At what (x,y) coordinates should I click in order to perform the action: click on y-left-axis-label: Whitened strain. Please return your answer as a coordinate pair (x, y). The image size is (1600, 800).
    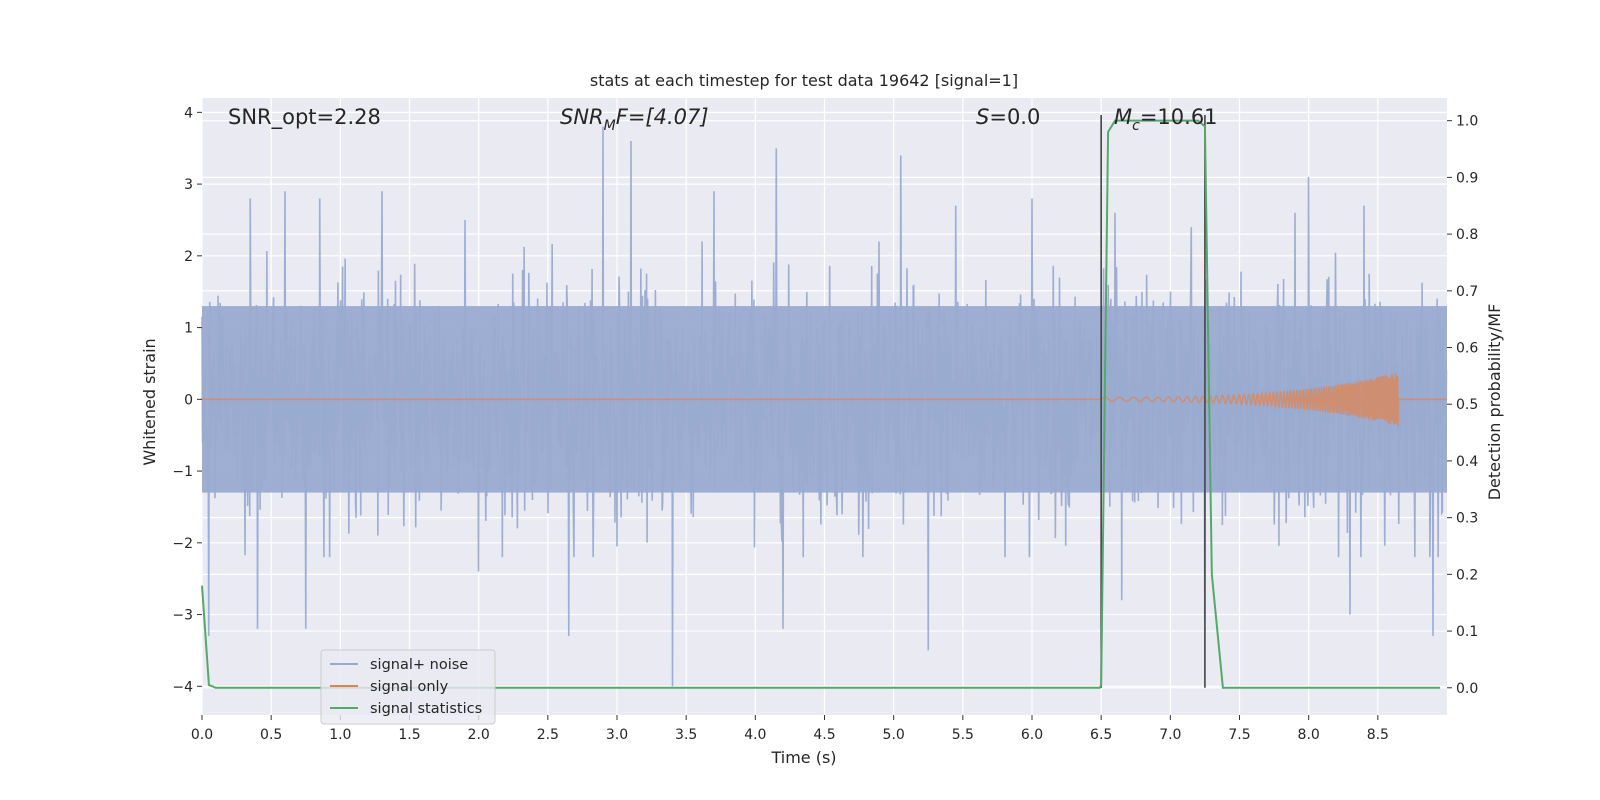
    Looking at the image, I should click on (149, 401).